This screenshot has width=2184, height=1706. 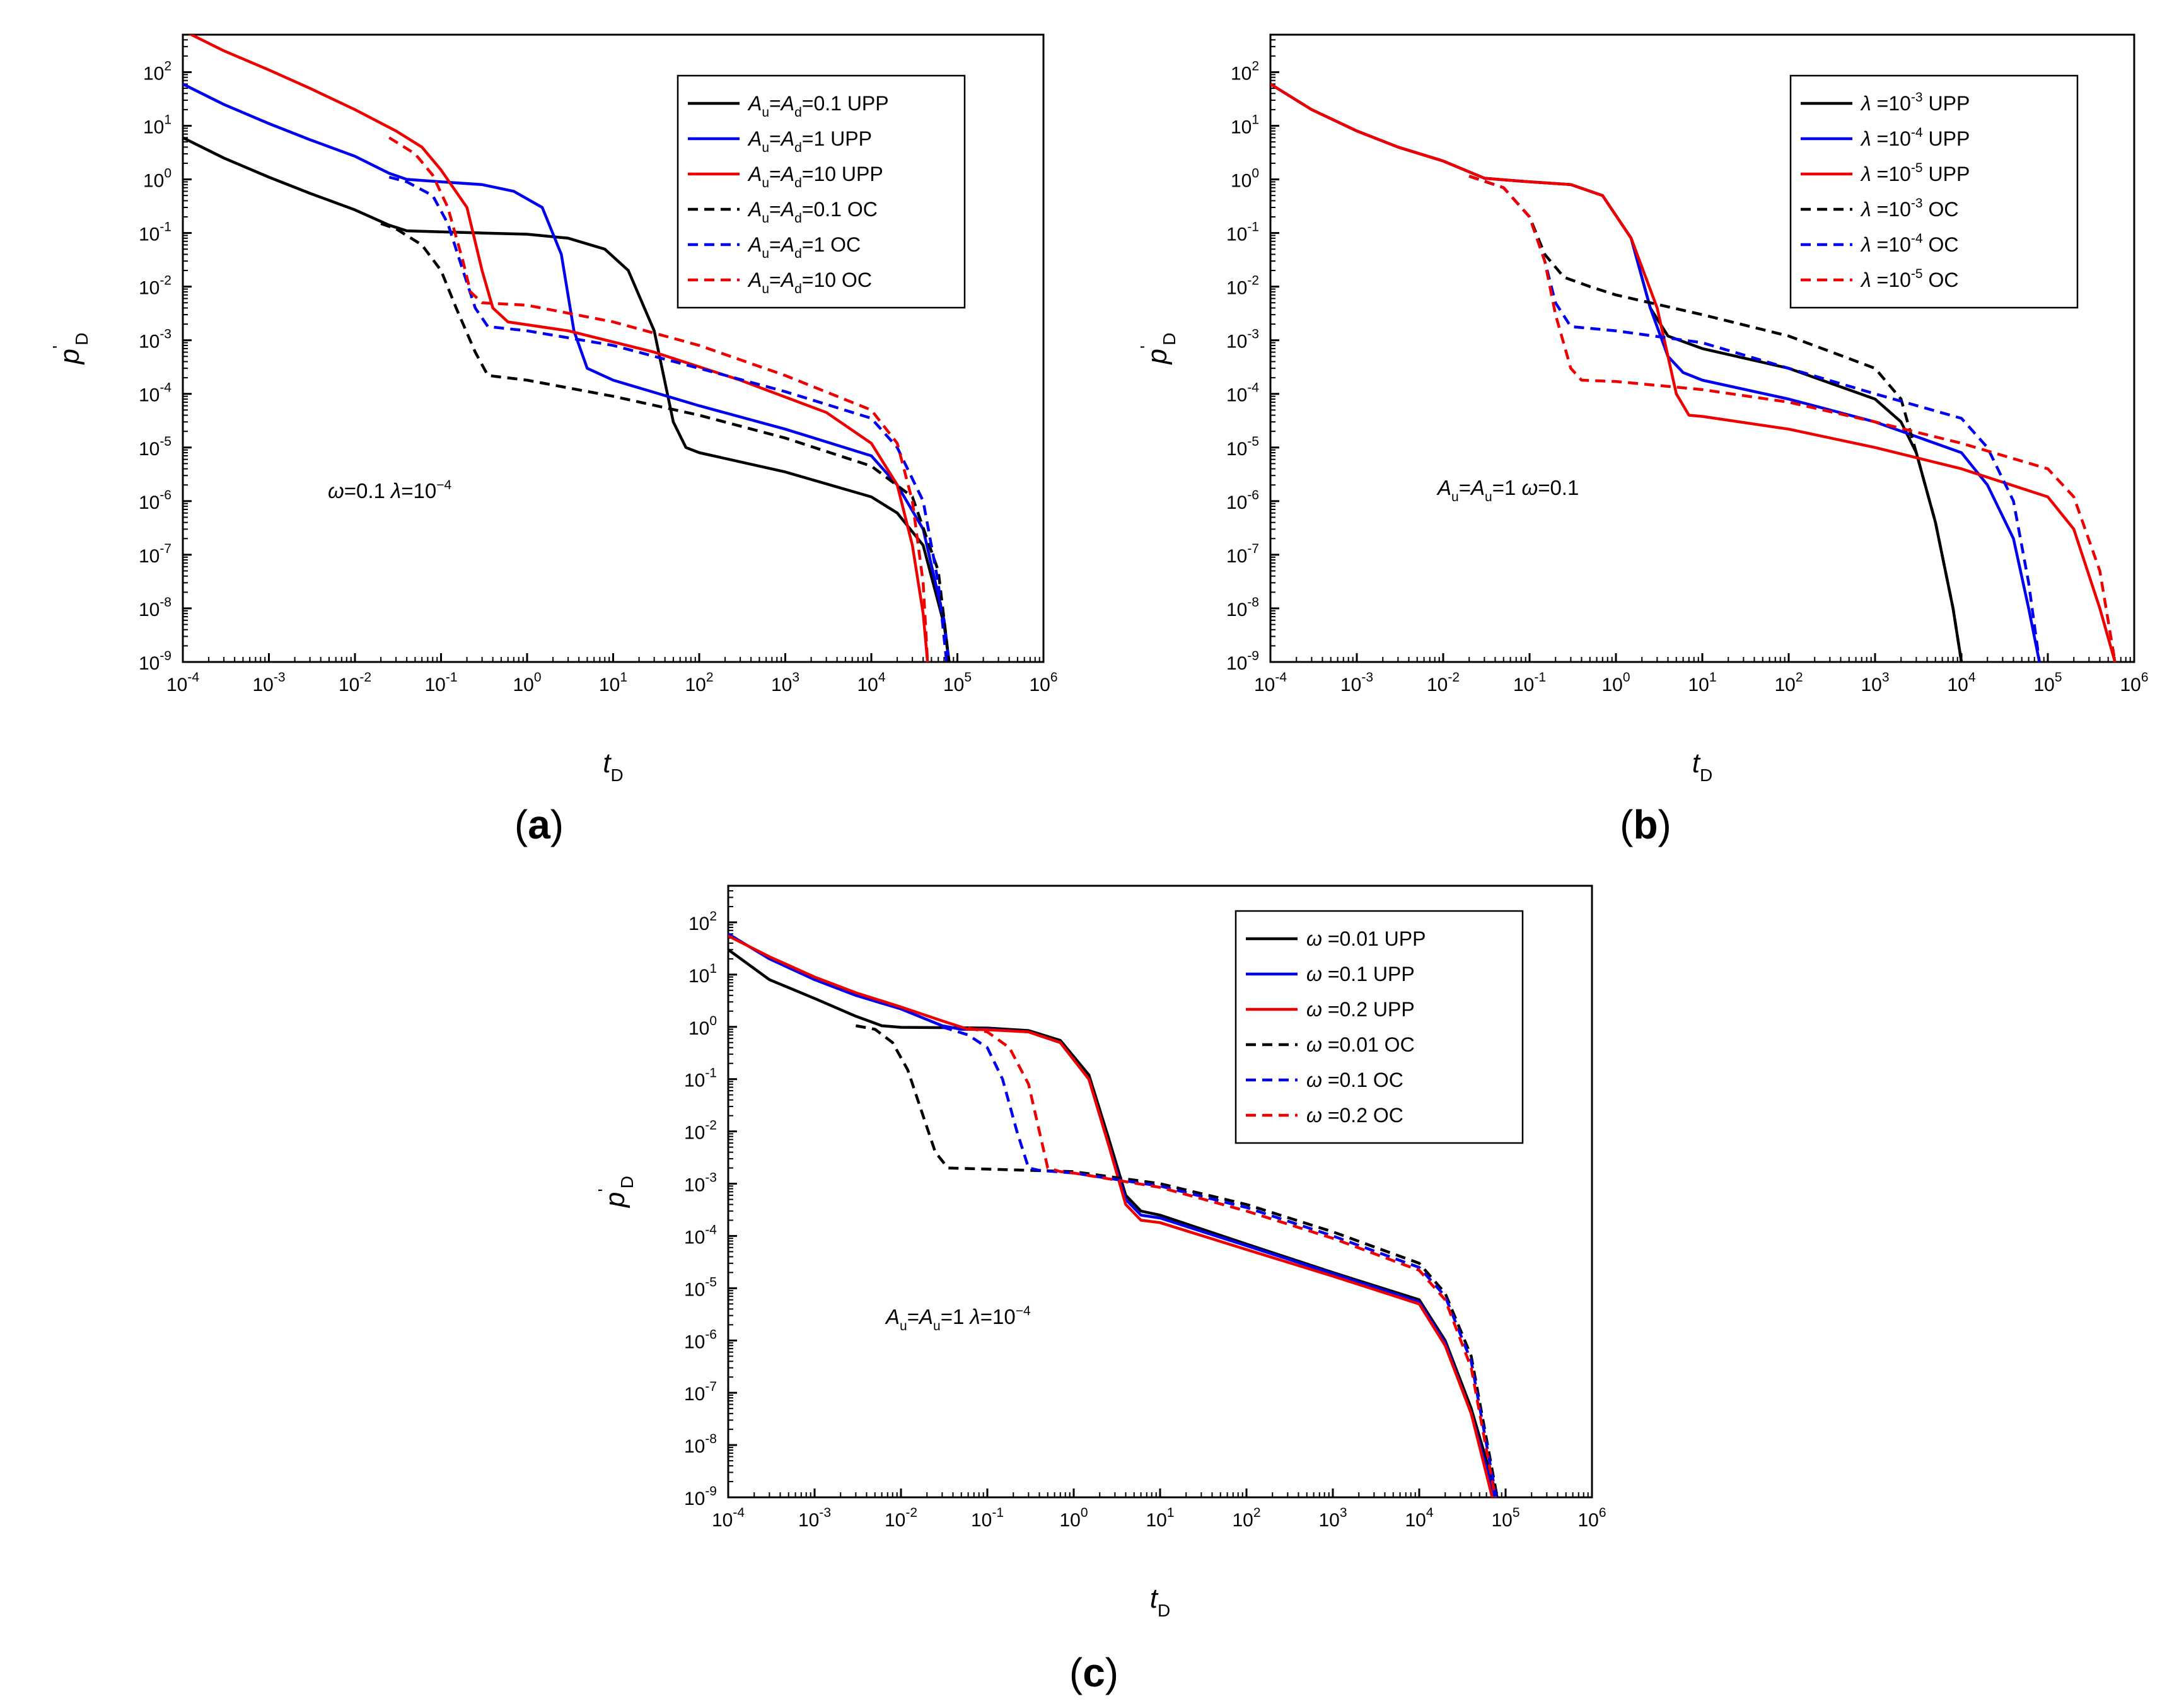 What do you see at coordinates (804, 247) in the screenshot?
I see `legend-label: Au=Ad=1 OC` at bounding box center [804, 247].